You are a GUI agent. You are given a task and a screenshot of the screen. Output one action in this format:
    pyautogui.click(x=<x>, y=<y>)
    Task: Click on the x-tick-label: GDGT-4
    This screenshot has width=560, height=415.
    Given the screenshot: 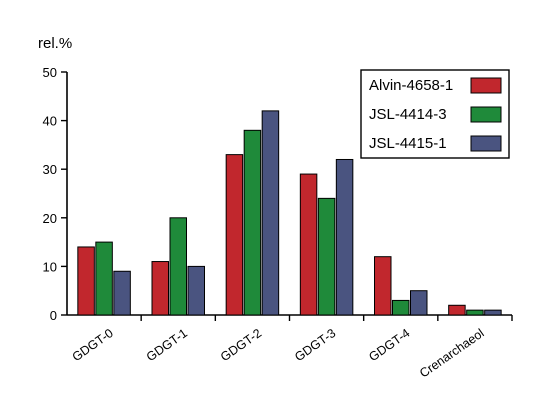 What is the action you would take?
    pyautogui.click(x=389, y=345)
    